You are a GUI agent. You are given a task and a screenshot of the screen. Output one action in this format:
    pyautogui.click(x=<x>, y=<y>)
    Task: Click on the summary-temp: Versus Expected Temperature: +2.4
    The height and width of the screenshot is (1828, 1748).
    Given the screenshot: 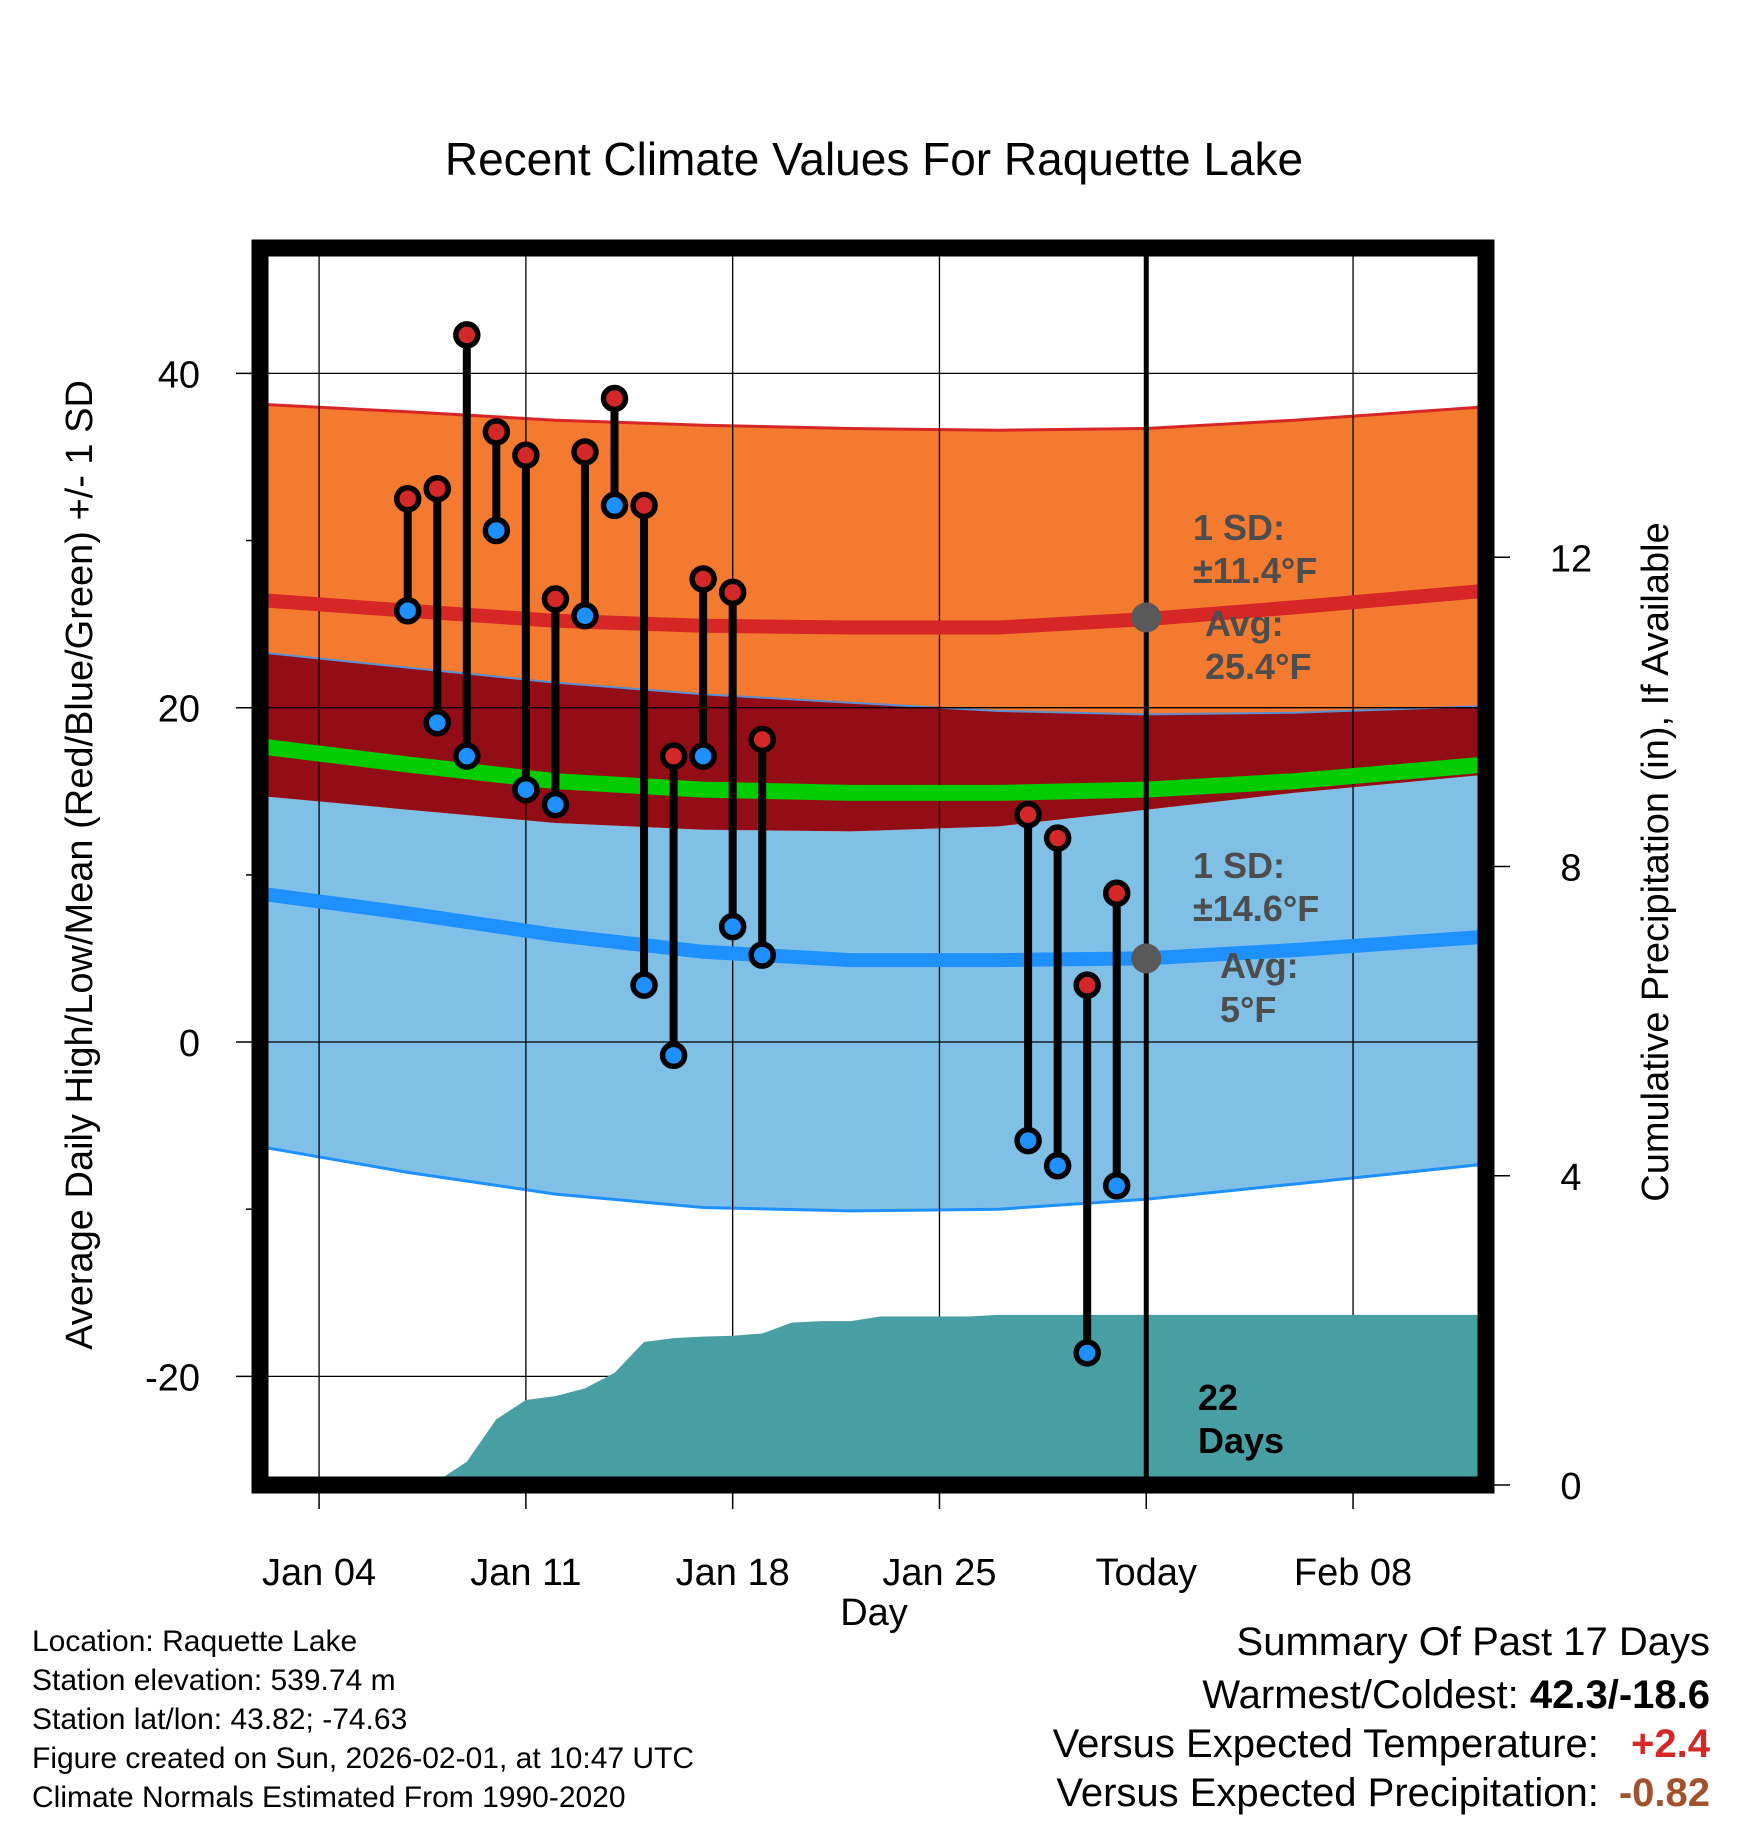 What is the action you would take?
    pyautogui.click(x=1381, y=1744)
    